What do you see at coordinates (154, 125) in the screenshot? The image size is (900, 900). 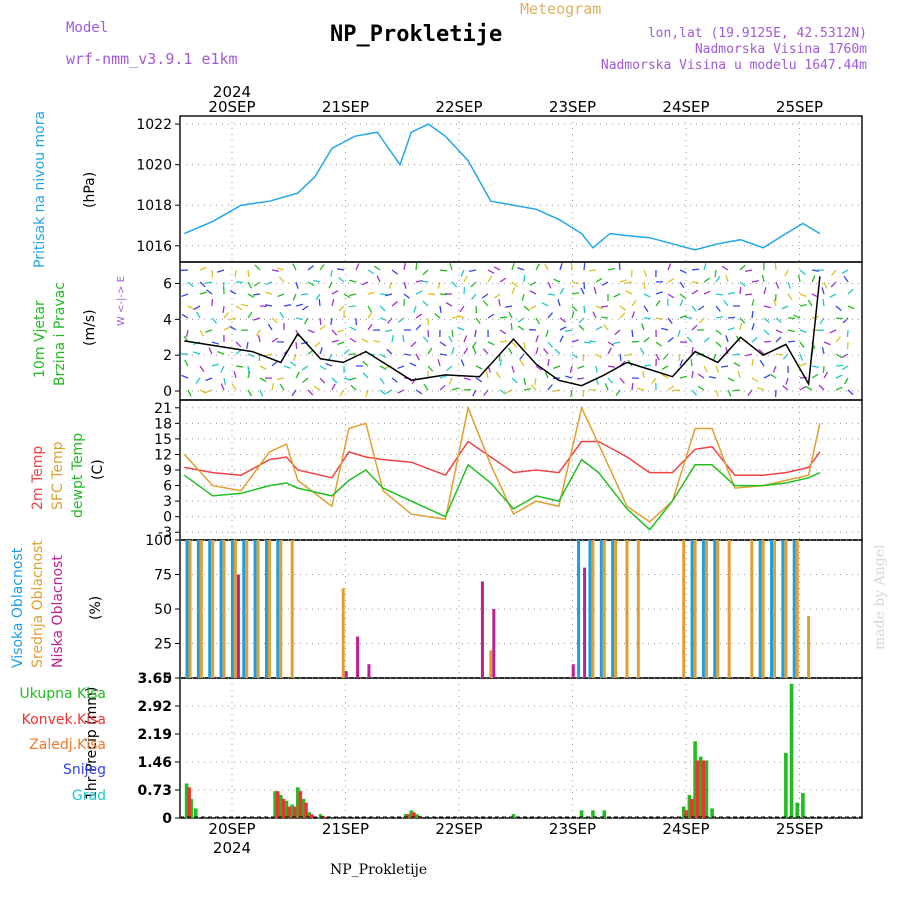 I see `pressure-tick-label: 1022` at bounding box center [154, 125].